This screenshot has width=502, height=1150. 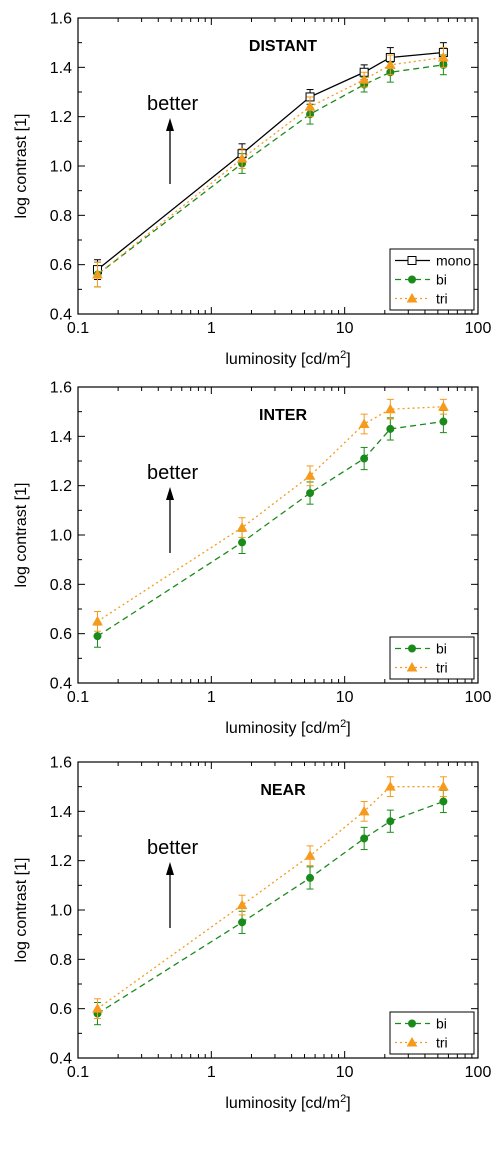 What do you see at coordinates (453, 261) in the screenshot?
I see `legend-label-mono: mono` at bounding box center [453, 261].